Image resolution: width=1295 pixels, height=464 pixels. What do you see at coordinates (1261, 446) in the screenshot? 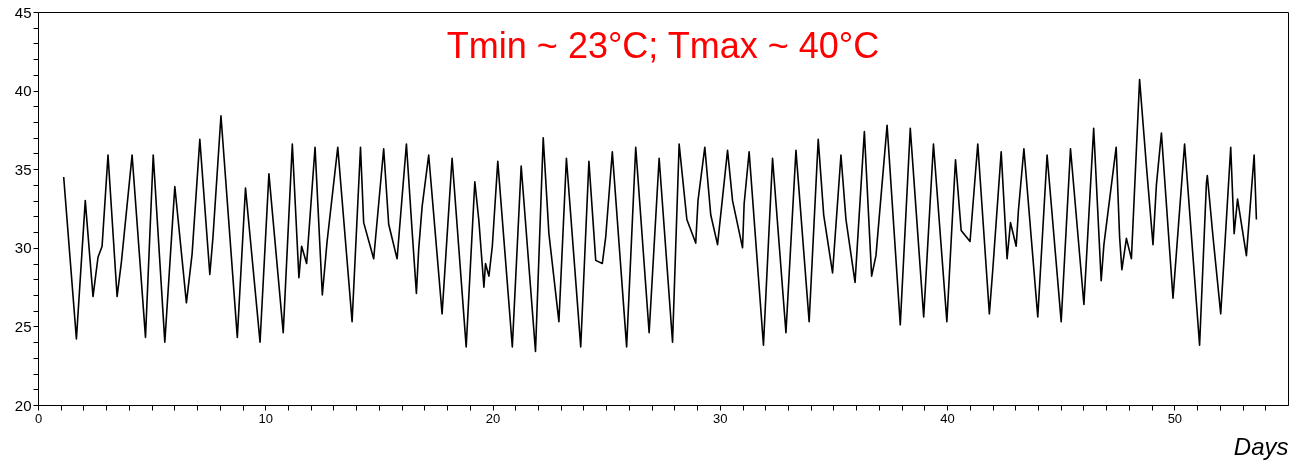
I see `x-axis-title: Days` at bounding box center [1261, 446].